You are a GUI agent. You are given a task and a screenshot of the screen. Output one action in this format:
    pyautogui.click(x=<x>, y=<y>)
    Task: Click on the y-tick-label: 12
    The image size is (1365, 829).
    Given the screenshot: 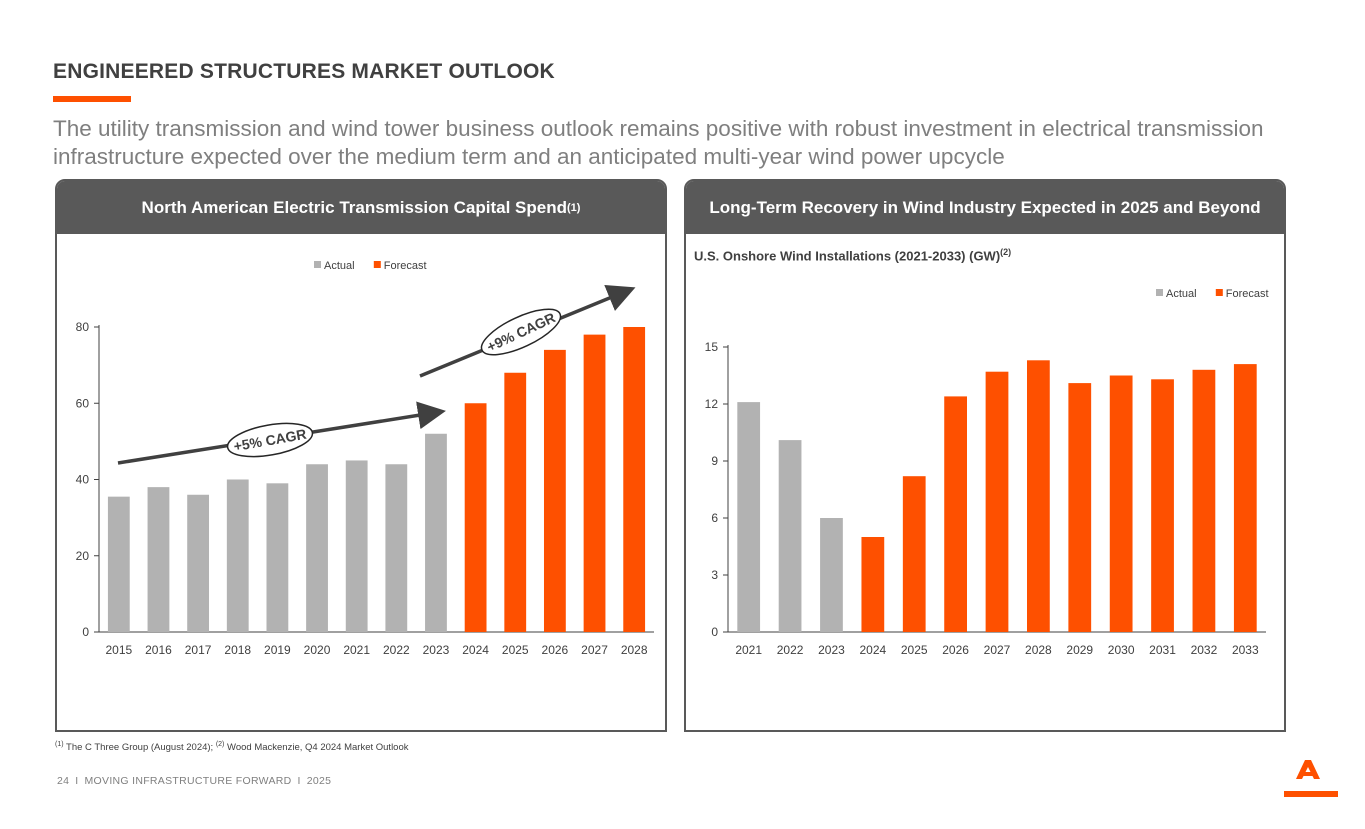 What is the action you would take?
    pyautogui.click(x=712, y=404)
    